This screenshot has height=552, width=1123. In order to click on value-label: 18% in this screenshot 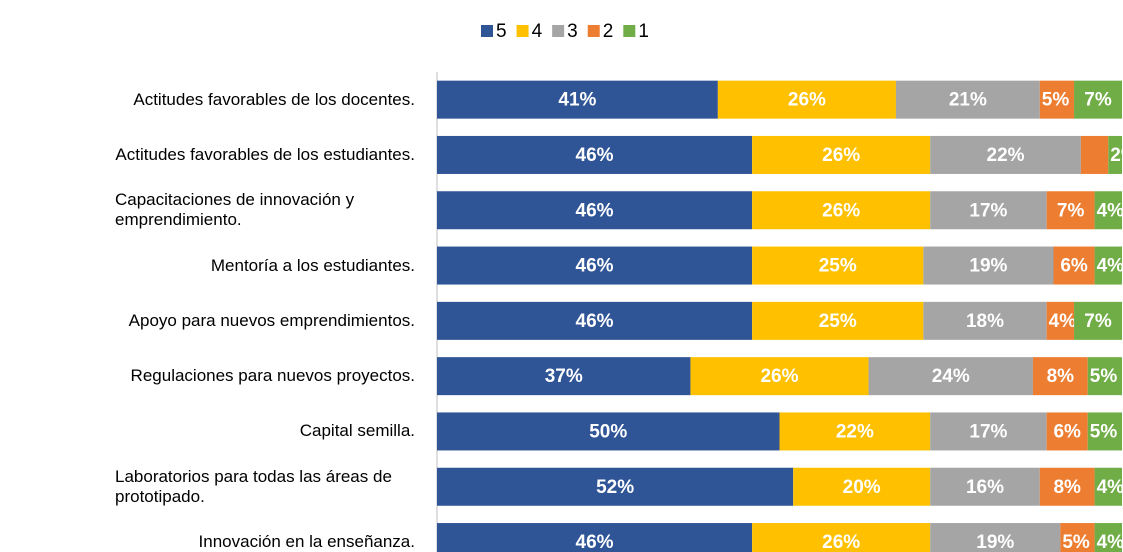, I will do `click(985, 321)`.